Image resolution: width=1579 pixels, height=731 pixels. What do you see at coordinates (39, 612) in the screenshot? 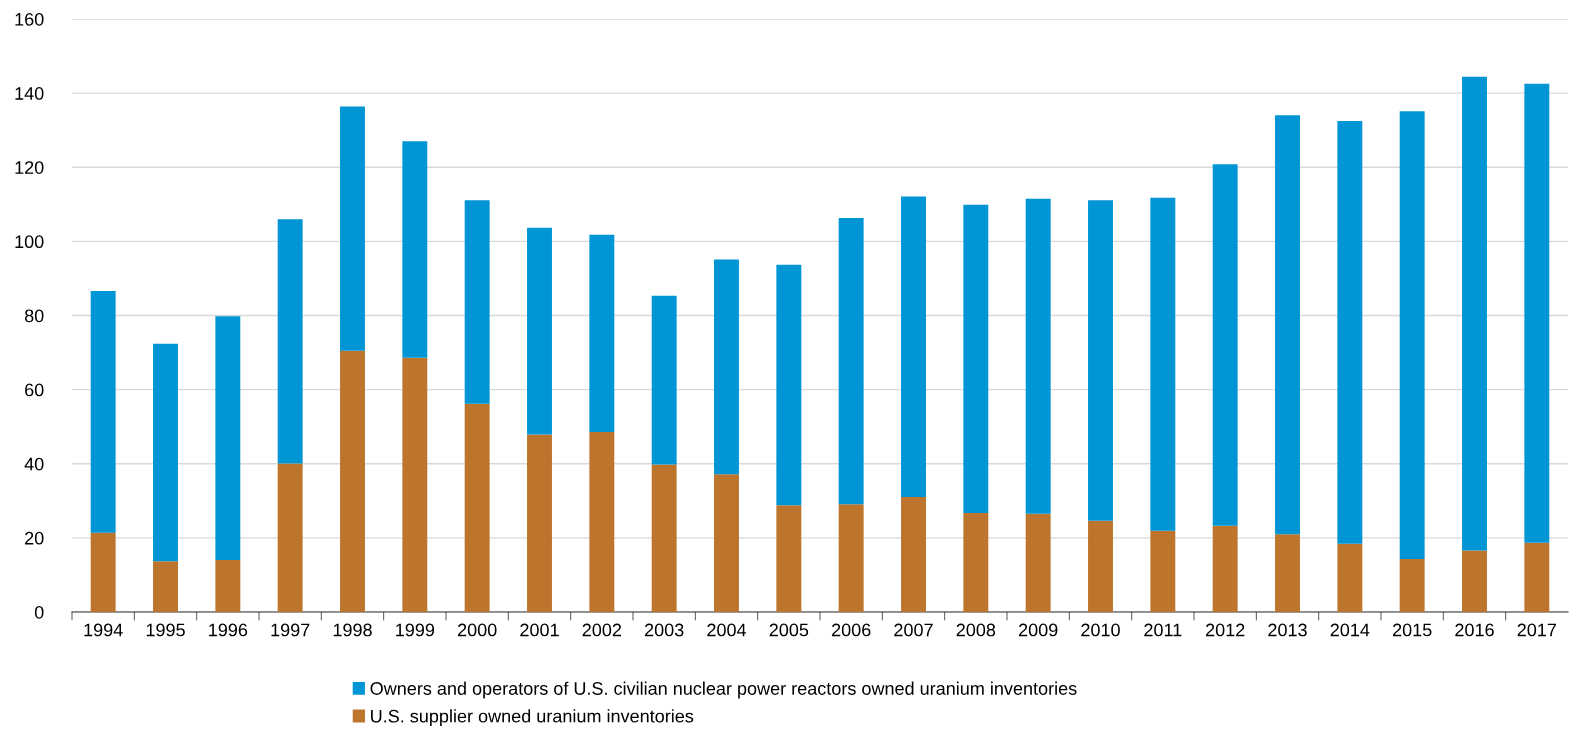
I see `y-tick-label: 0` at bounding box center [39, 612].